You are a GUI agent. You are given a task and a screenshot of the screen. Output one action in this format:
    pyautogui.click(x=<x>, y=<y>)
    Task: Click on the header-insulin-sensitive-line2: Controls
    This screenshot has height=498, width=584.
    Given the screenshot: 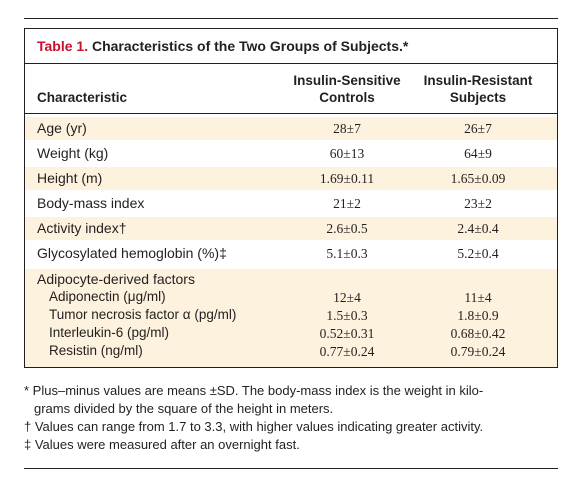 What is the action you would take?
    pyautogui.click(x=347, y=97)
    